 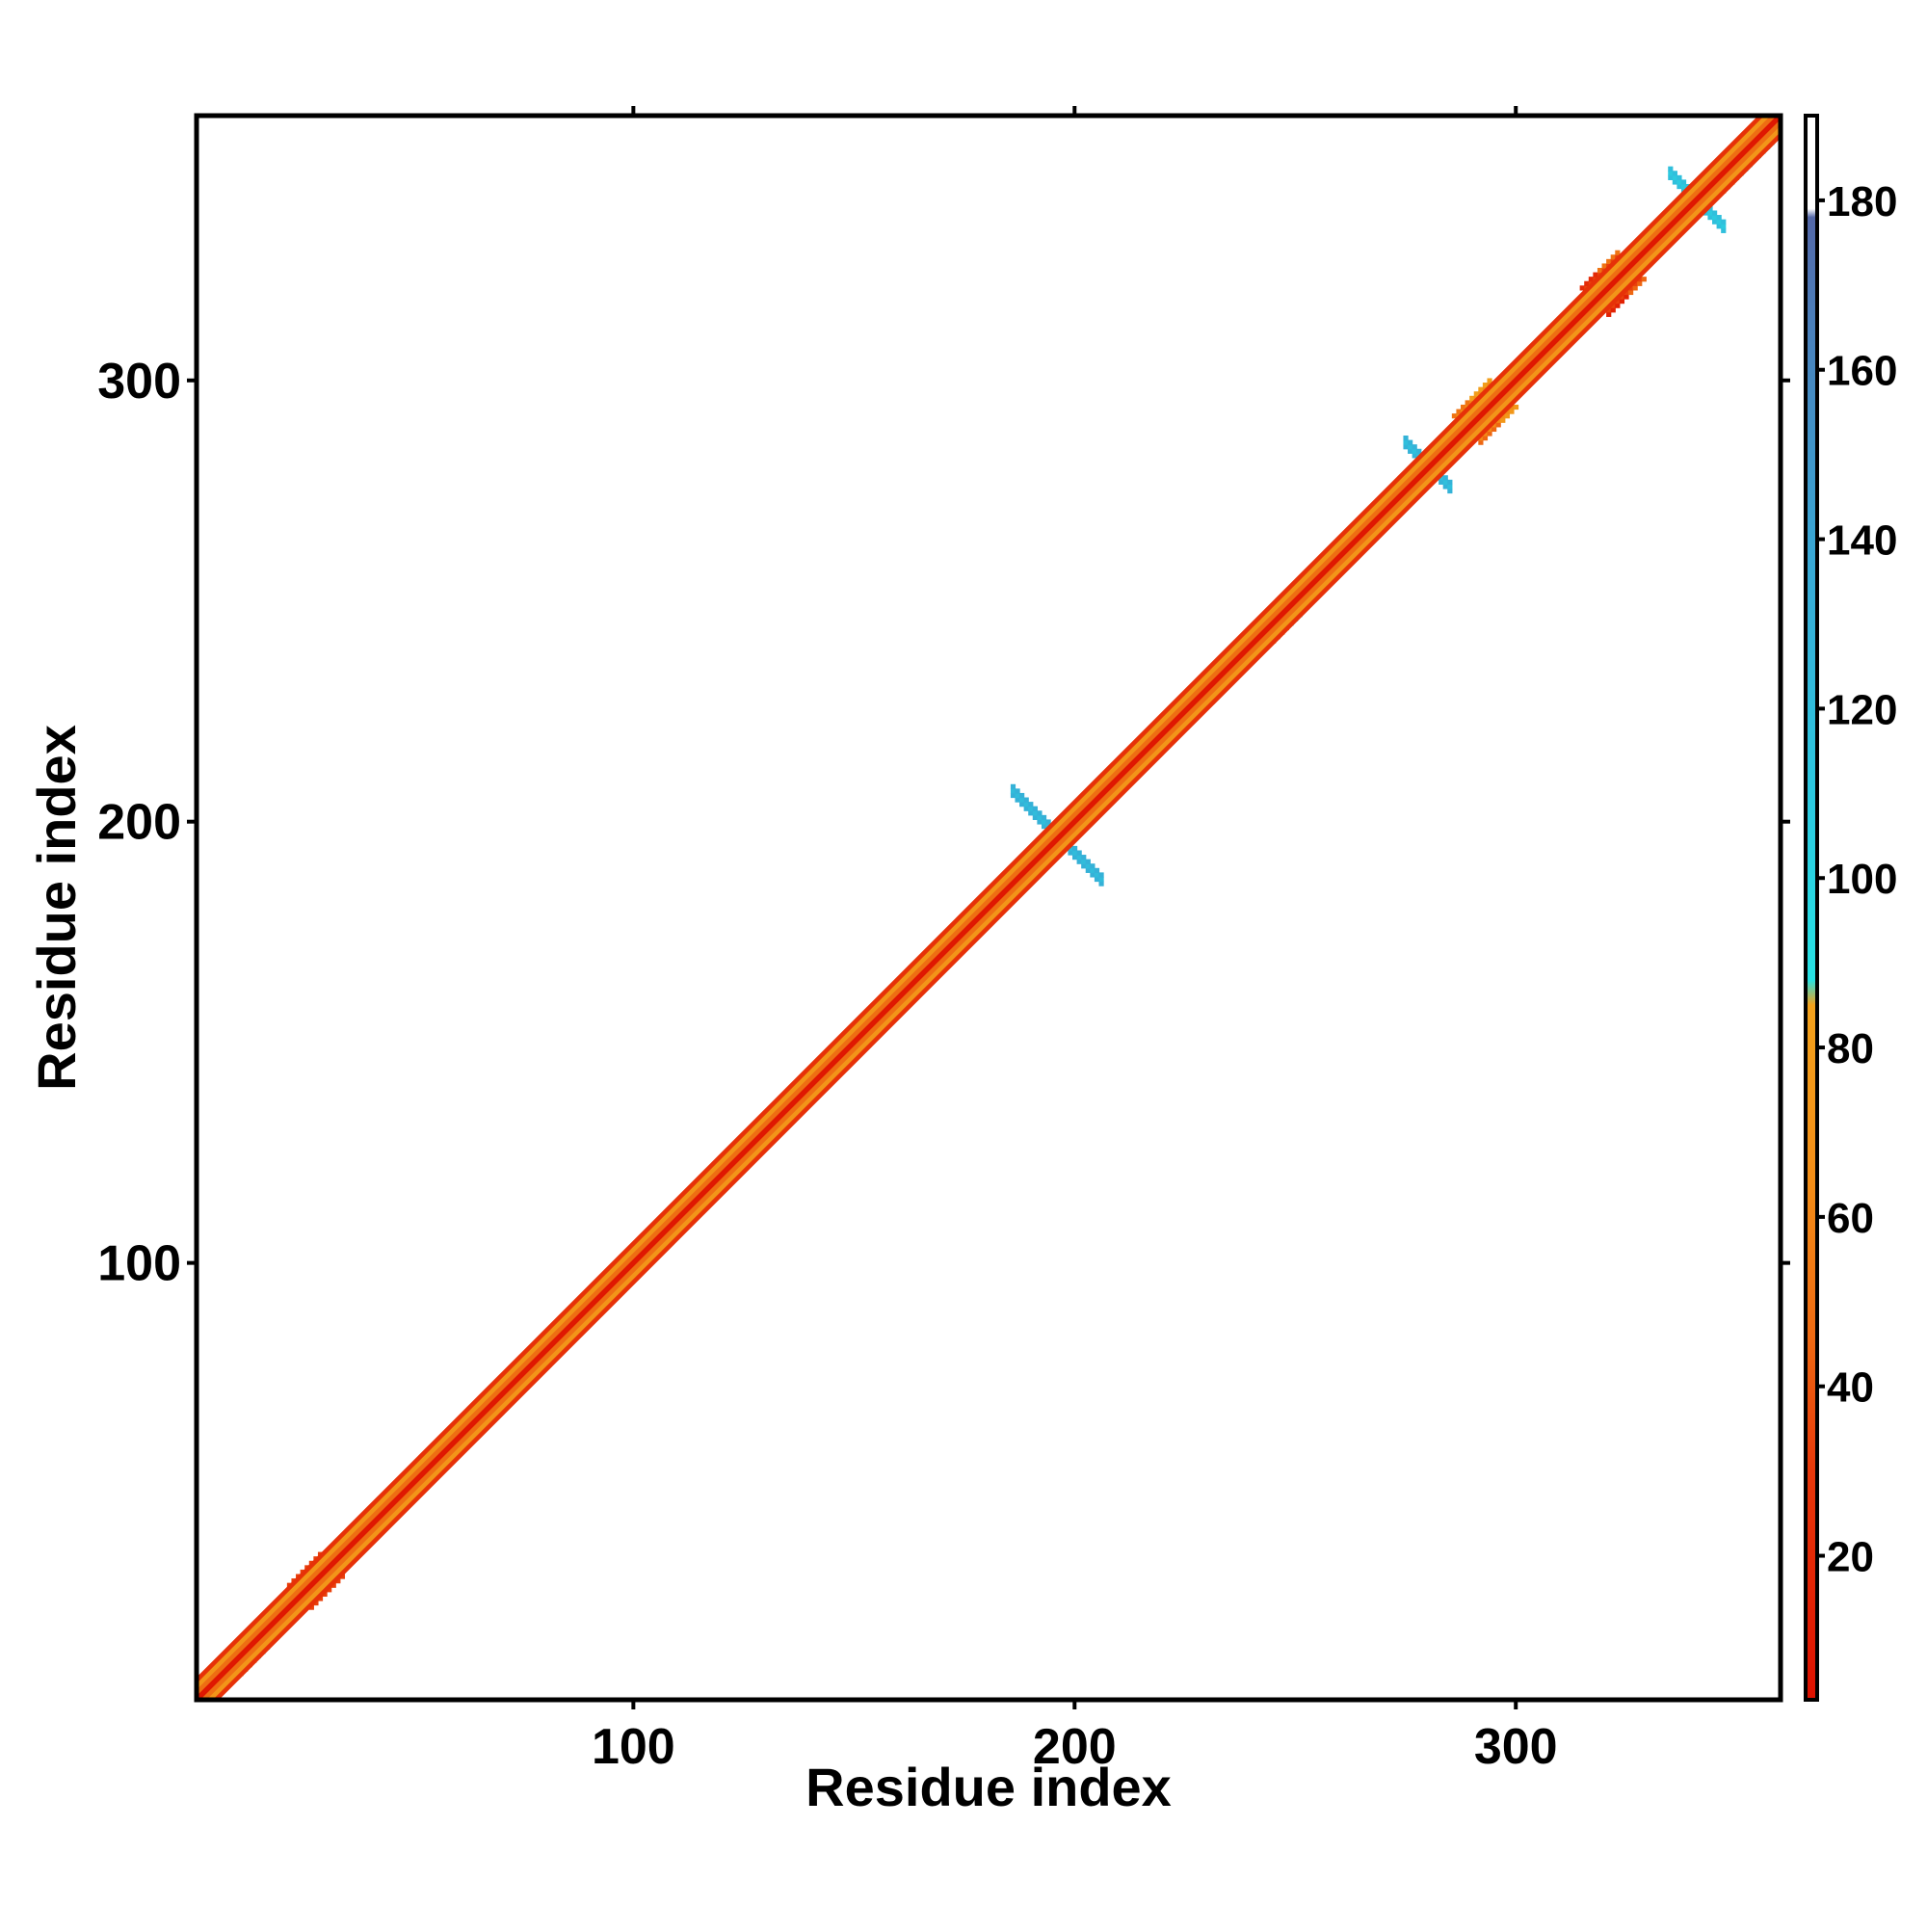 What do you see at coordinates (1516, 1747) in the screenshot?
I see `x-tick-label: 300` at bounding box center [1516, 1747].